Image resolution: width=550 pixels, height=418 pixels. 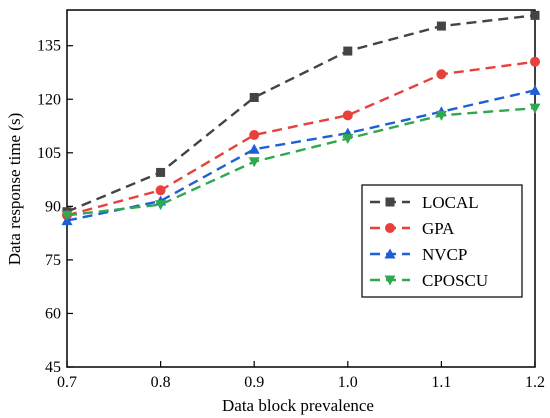 I want to click on y-tick-label: 105, so click(x=49, y=153).